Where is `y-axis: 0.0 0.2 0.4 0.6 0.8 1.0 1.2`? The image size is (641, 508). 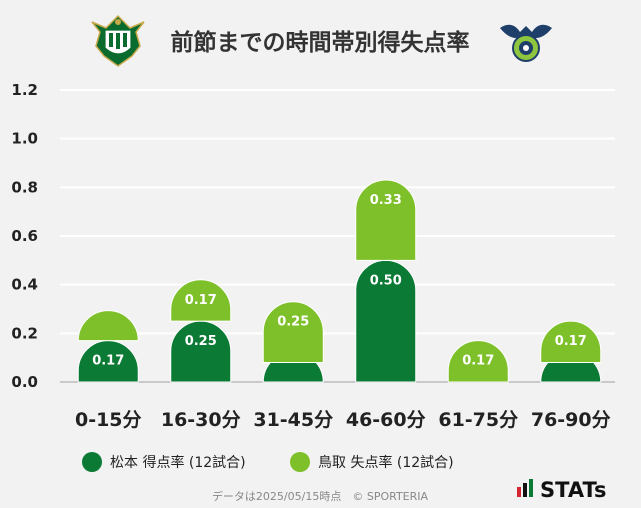
y-axis: 0.0 0.2 0.4 0.6 0.8 1.0 1.2 is located at coordinates (24, 236).